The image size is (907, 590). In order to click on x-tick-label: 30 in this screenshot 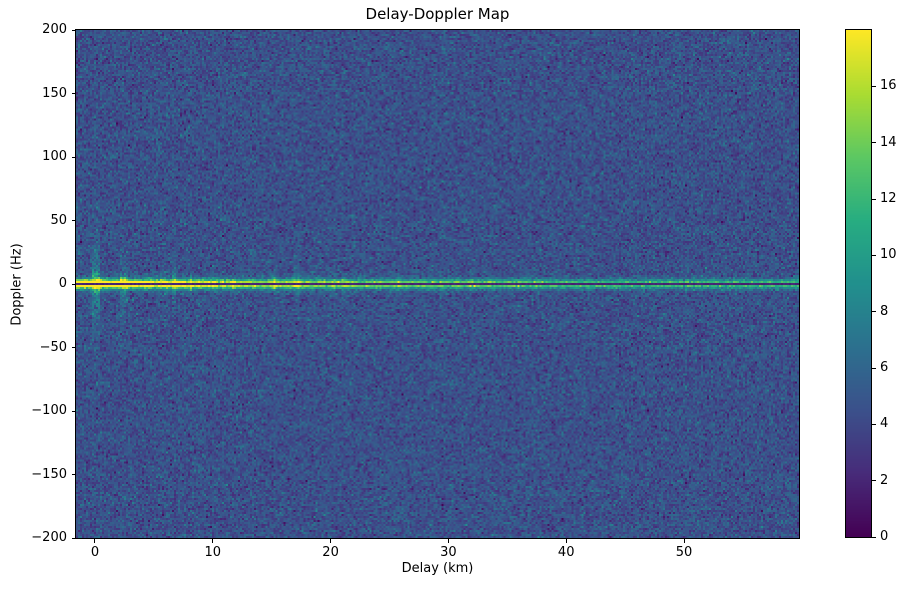, I will do `click(448, 552)`.